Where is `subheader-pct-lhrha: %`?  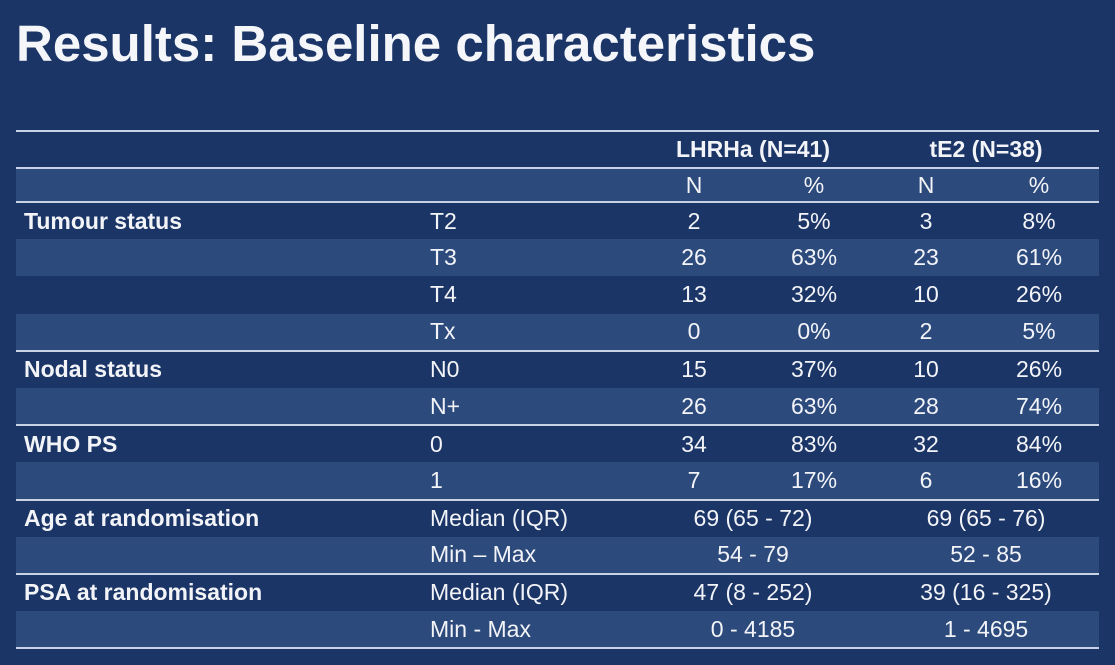
subheader-pct-lhrha: % is located at coordinates (814, 185).